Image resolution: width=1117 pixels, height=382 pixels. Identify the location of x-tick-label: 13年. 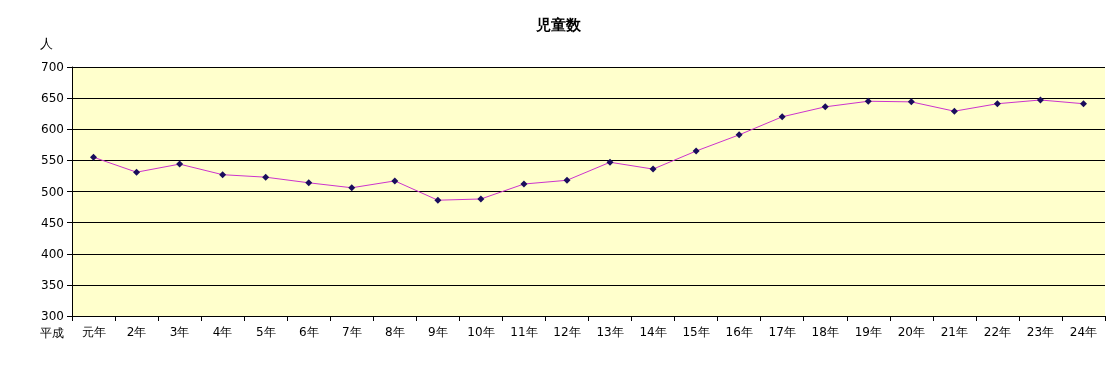
(610, 332).